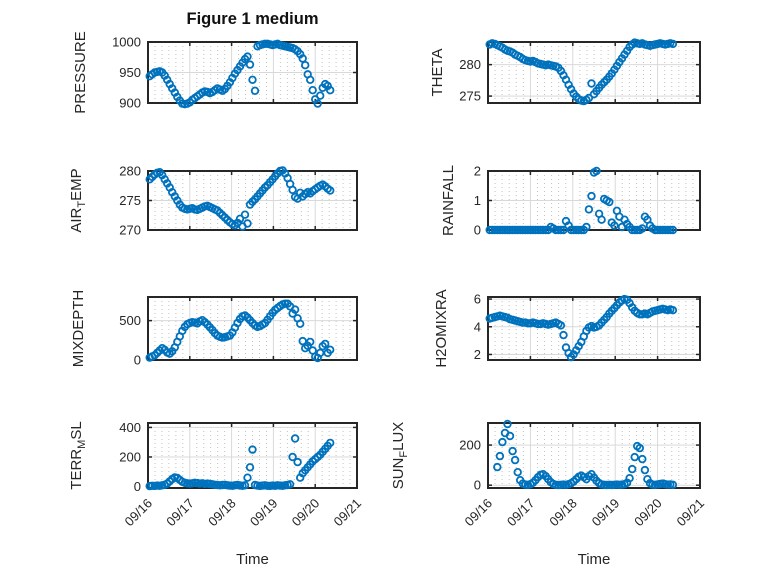 The width and height of the screenshot is (778, 583). I want to click on y-axis-label: MIXDEPTH, so click(78, 329).